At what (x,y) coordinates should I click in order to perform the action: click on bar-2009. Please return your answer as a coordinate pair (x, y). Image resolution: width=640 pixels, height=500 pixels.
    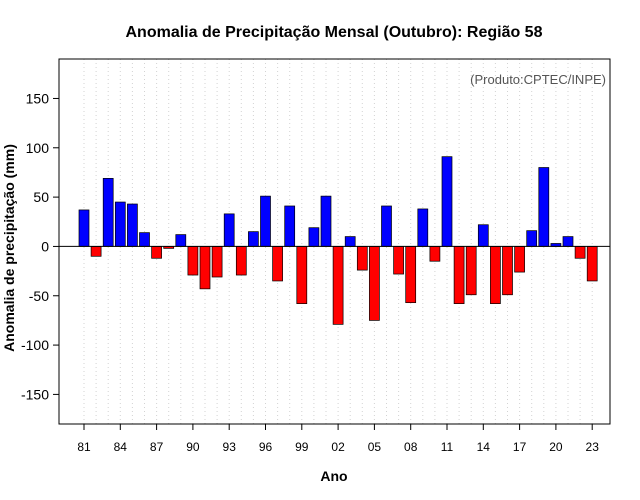
    Looking at the image, I should click on (423, 227).